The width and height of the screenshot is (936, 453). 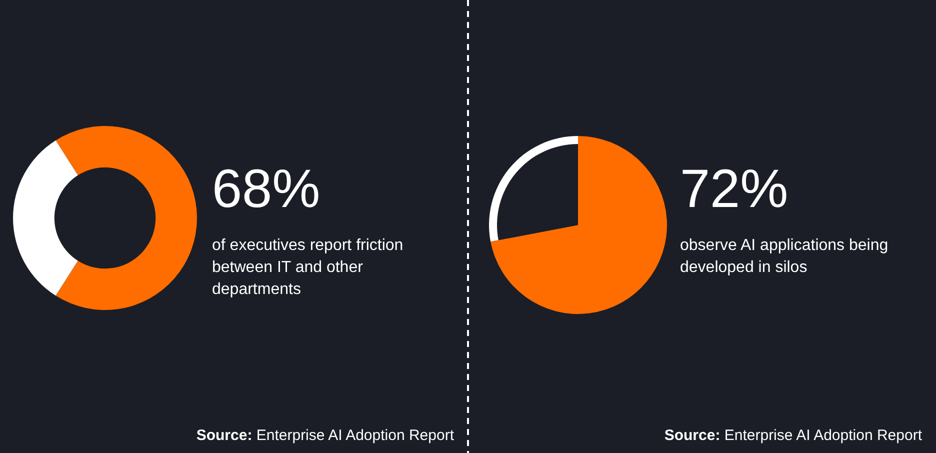 I want to click on data-label: 68%, so click(x=266, y=189).